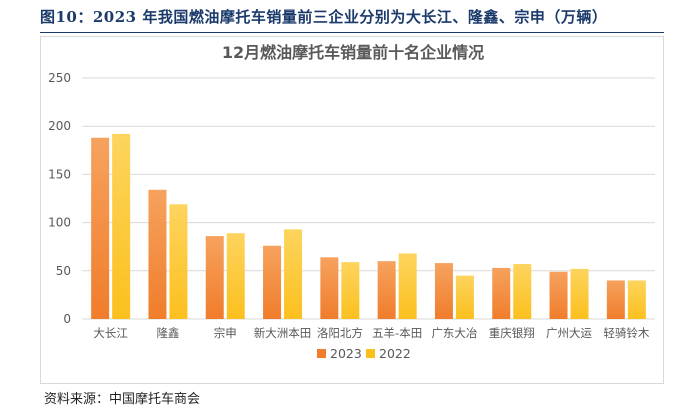 Image resolution: width=690 pixels, height=414 pixels. I want to click on x-category-label: 五羊-本田, so click(397, 333).